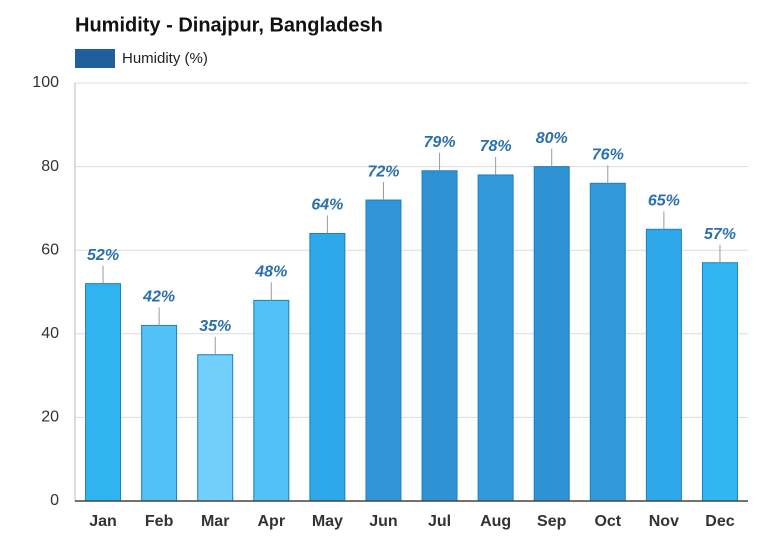 The height and width of the screenshot is (537, 767). I want to click on x-tick-label: Aug, so click(495, 521).